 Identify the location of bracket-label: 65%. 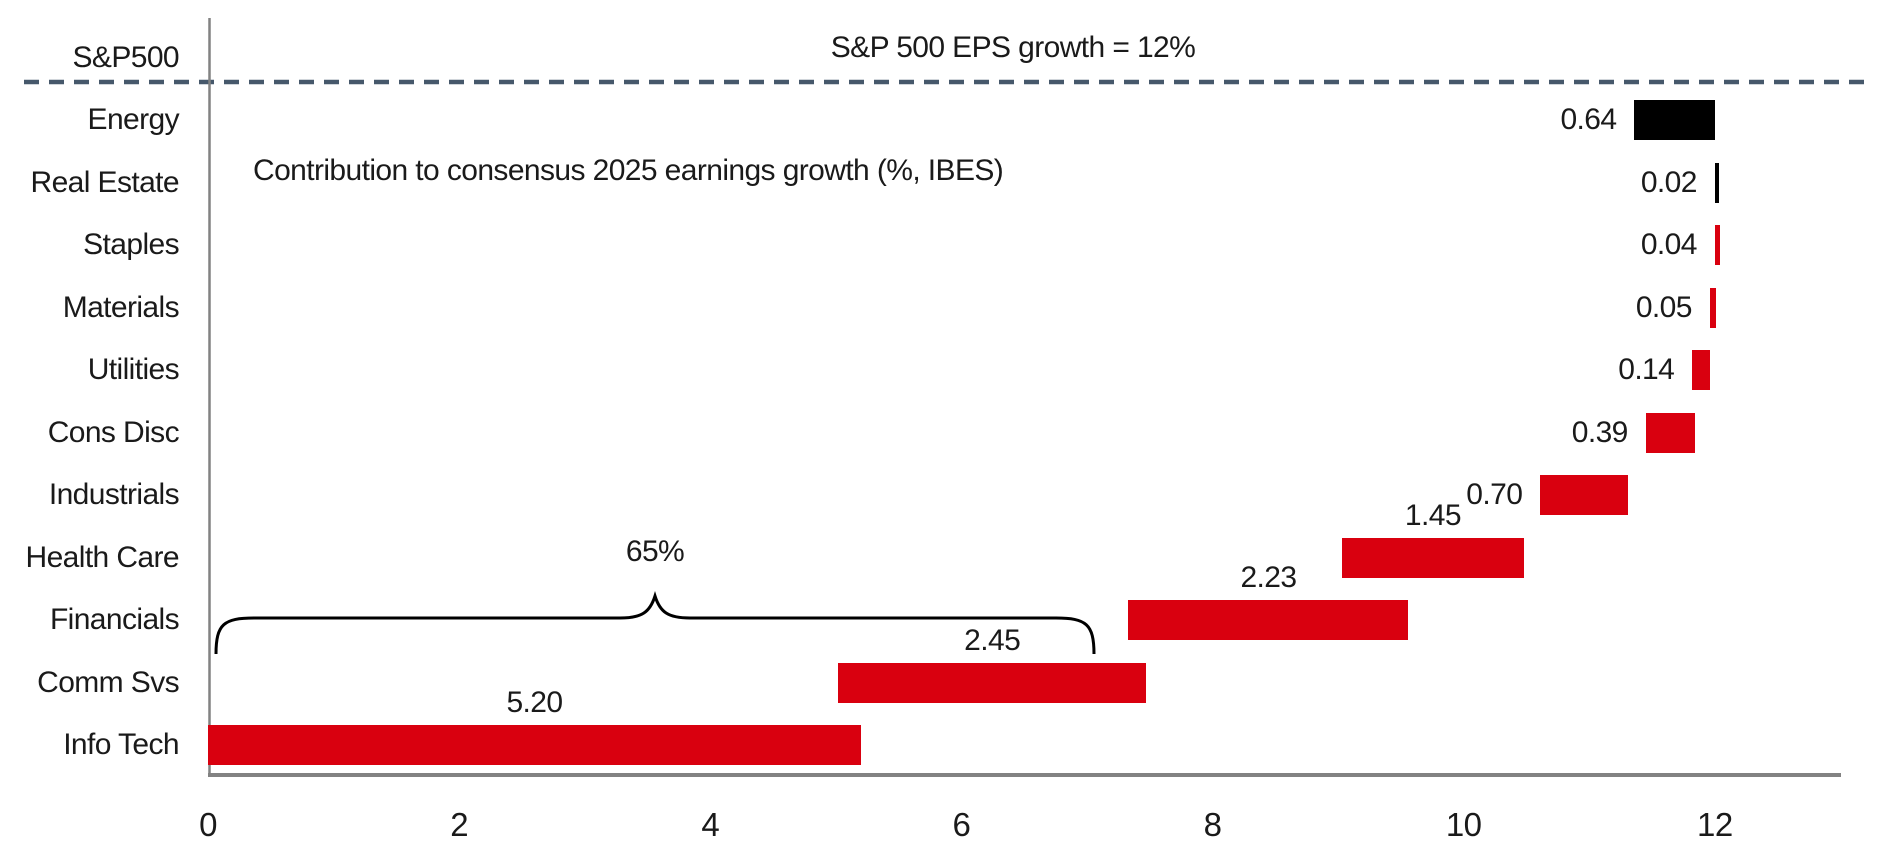
(655, 551).